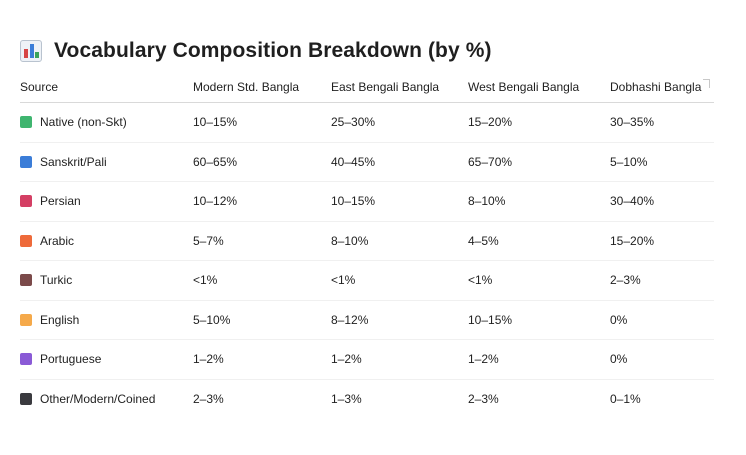 The width and height of the screenshot is (746, 455). Describe the element at coordinates (399, 359) in the screenshot. I see `cell-east: 1–2%` at that location.